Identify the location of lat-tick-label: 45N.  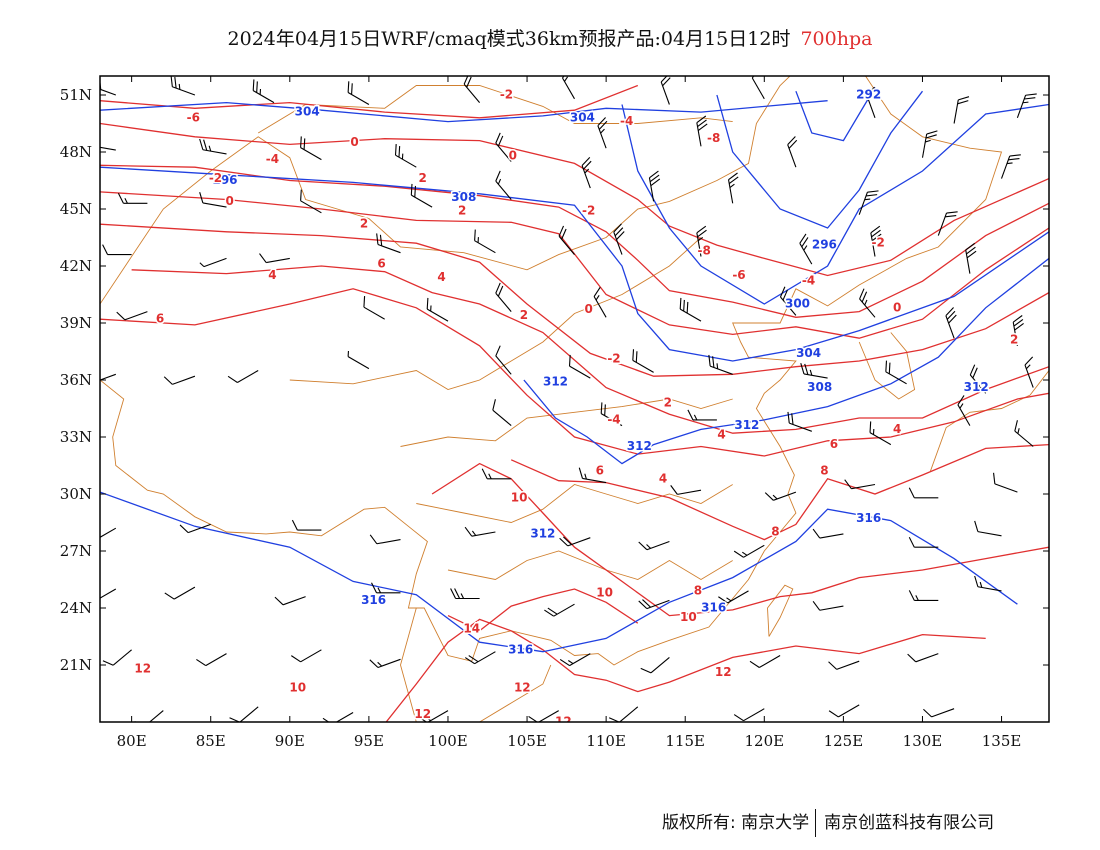
(76, 209).